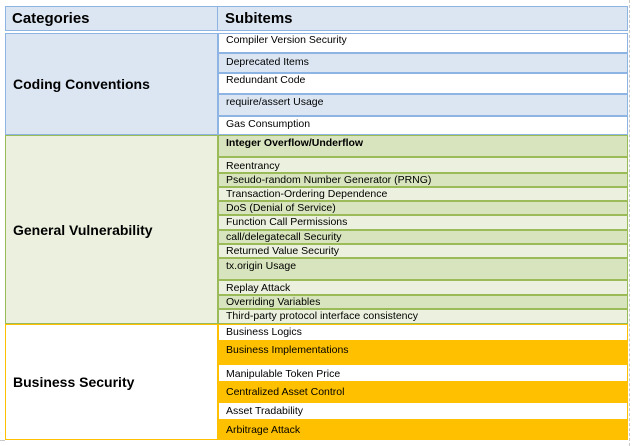 The image size is (632, 446). What do you see at coordinates (423, 287) in the screenshot?
I see `subitem-replay-attack: Replay Attack` at bounding box center [423, 287].